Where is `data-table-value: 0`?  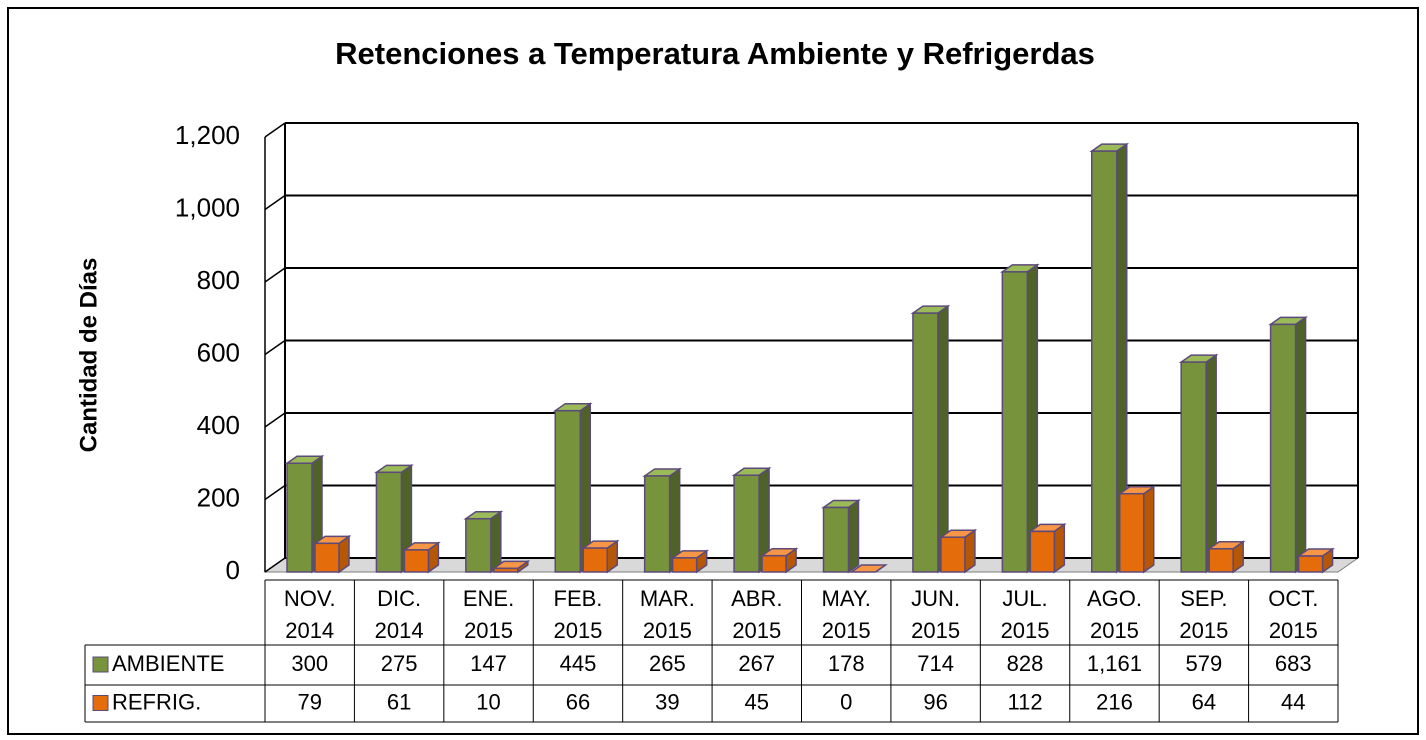 data-table-value: 0 is located at coordinates (846, 701).